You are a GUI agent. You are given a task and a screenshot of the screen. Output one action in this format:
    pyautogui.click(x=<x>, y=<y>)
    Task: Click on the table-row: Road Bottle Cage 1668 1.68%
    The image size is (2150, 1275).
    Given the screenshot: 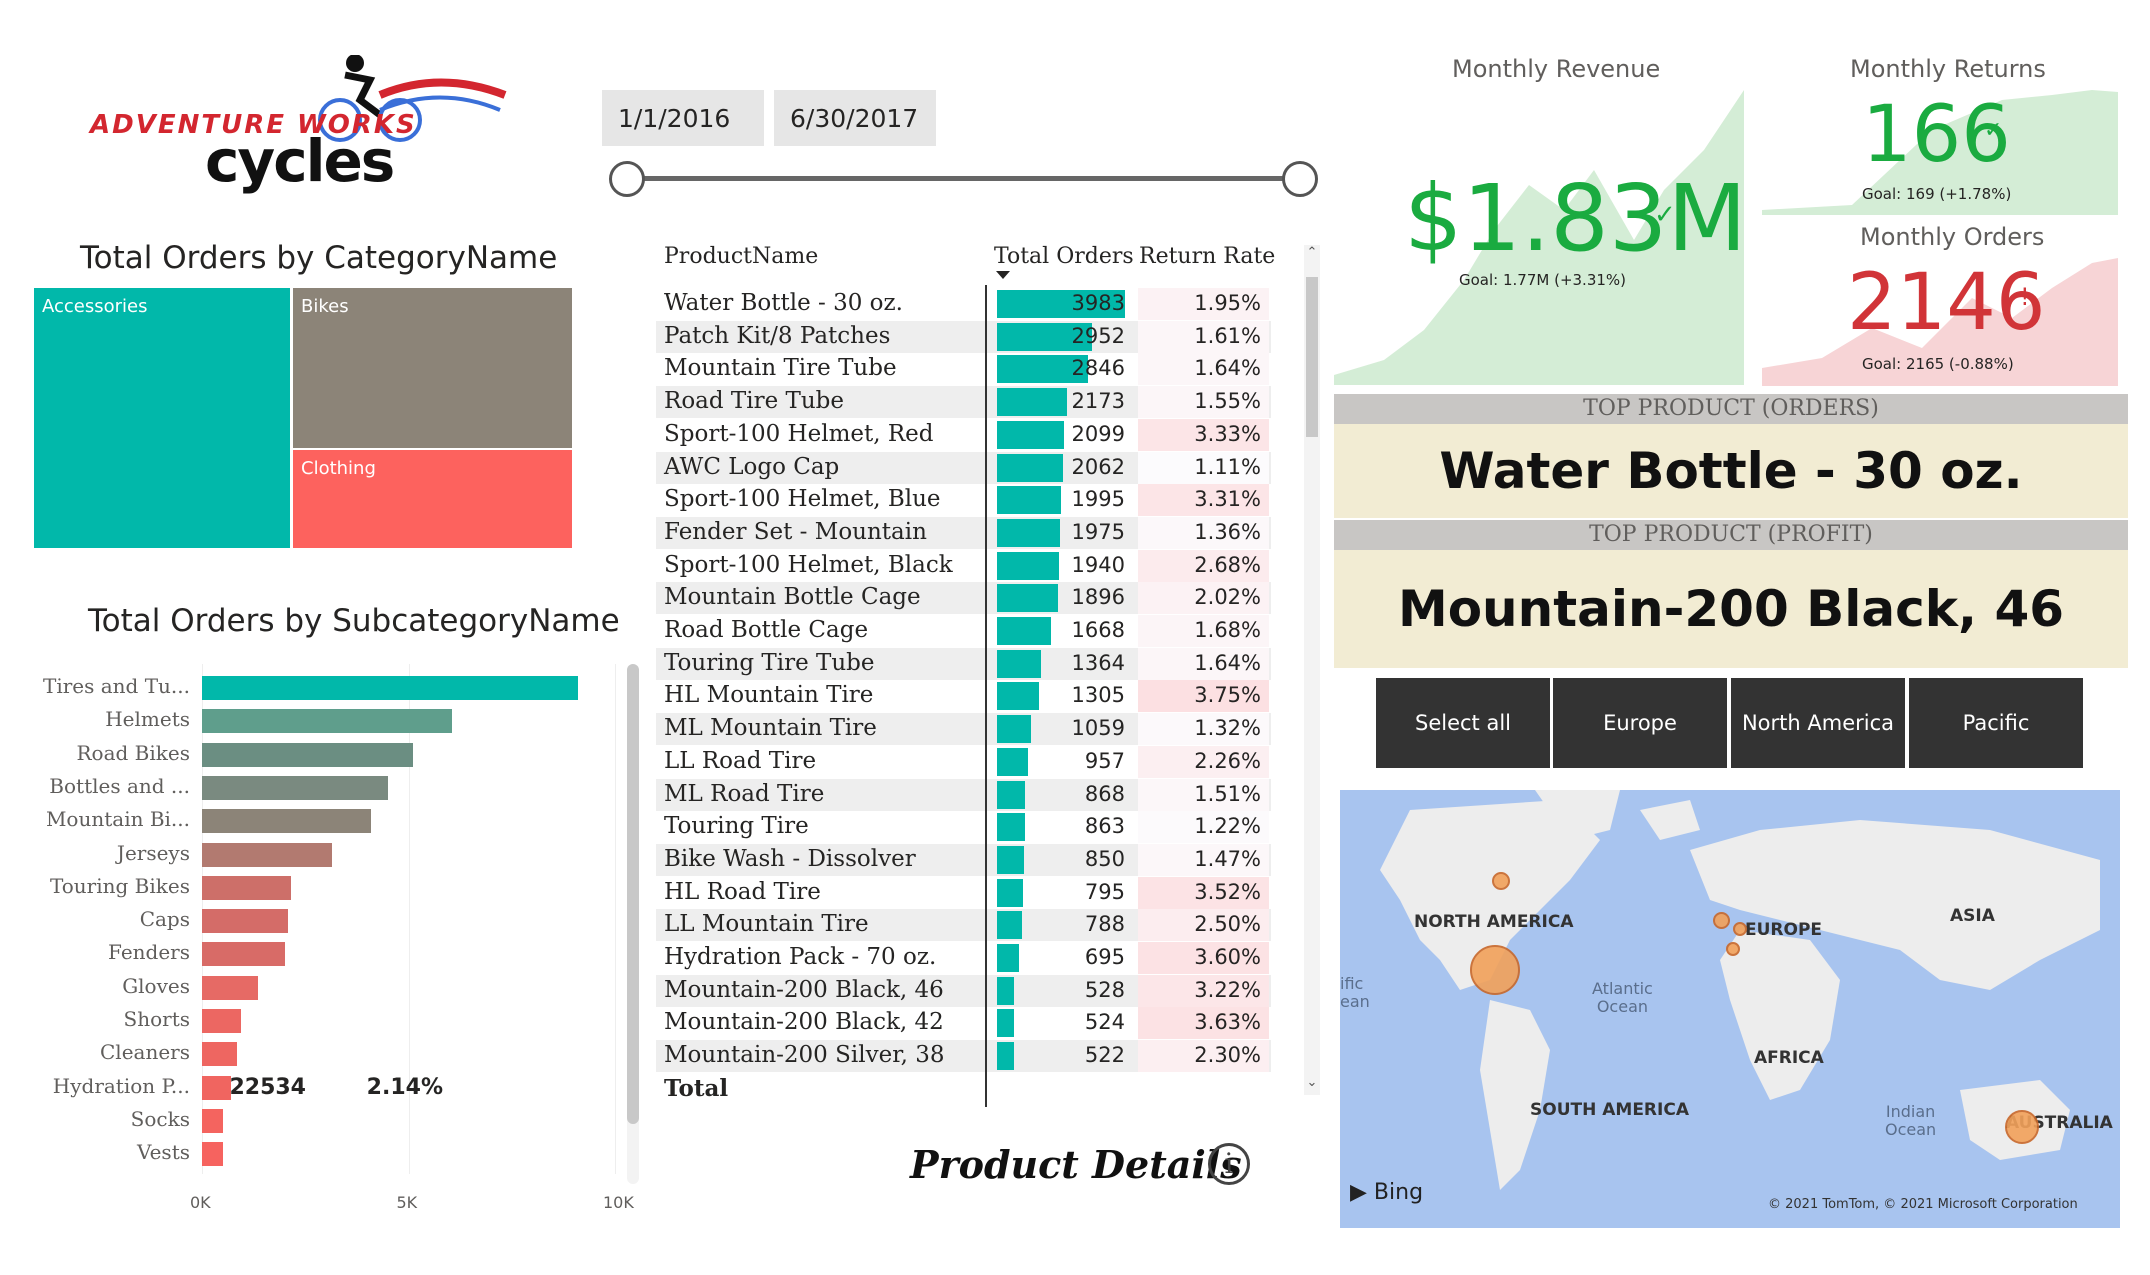 What is the action you would take?
    pyautogui.click(x=963, y=631)
    